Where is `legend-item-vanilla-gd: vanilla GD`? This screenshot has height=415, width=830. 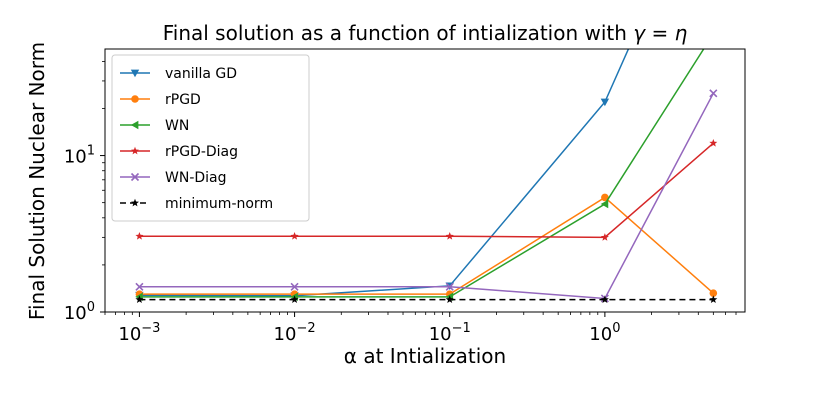
legend-item-vanilla-gd: vanilla GD is located at coordinates (178, 74).